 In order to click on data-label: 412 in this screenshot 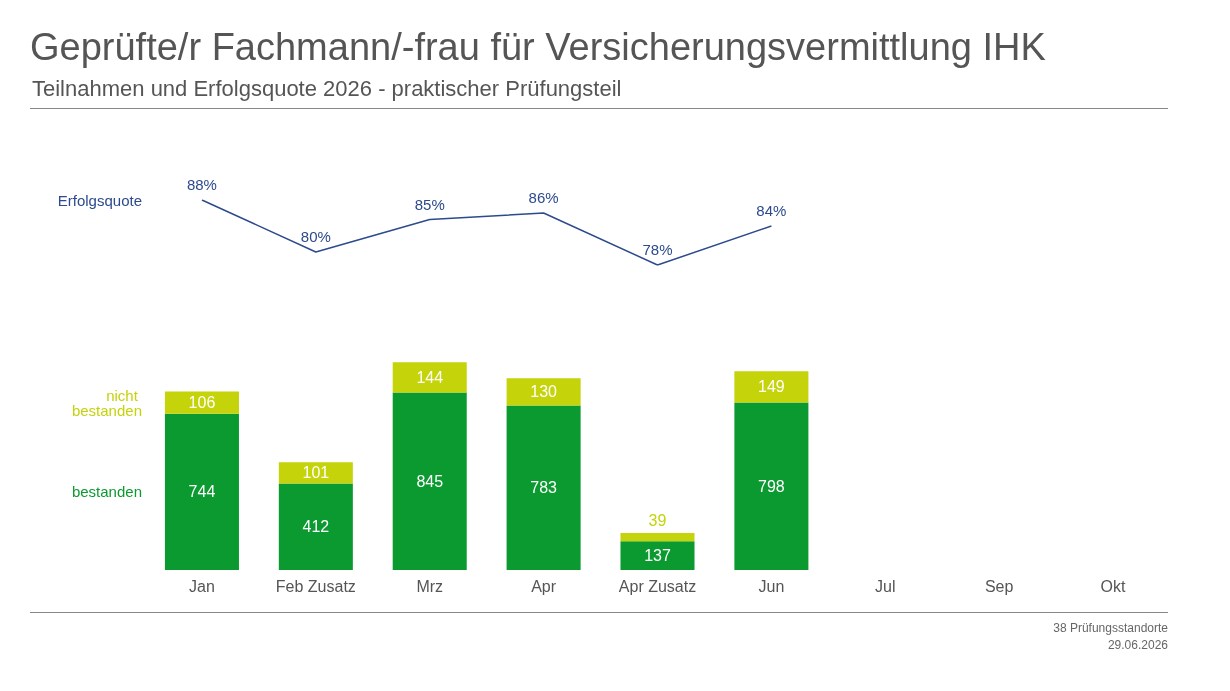, I will do `click(316, 527)`.